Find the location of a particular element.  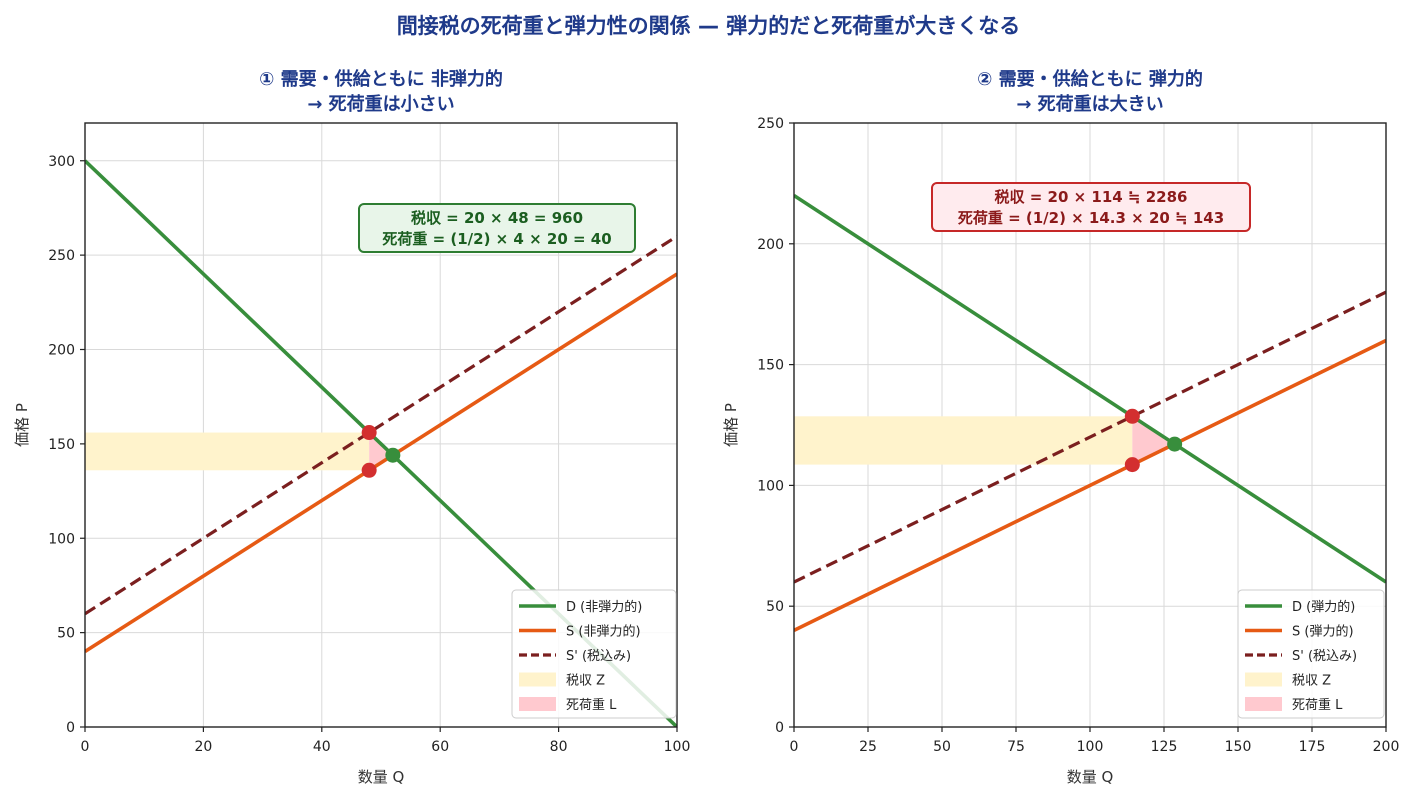

panel-title-line-1: ② 需要・供給ともに 弾力的 is located at coordinates (1090, 79).